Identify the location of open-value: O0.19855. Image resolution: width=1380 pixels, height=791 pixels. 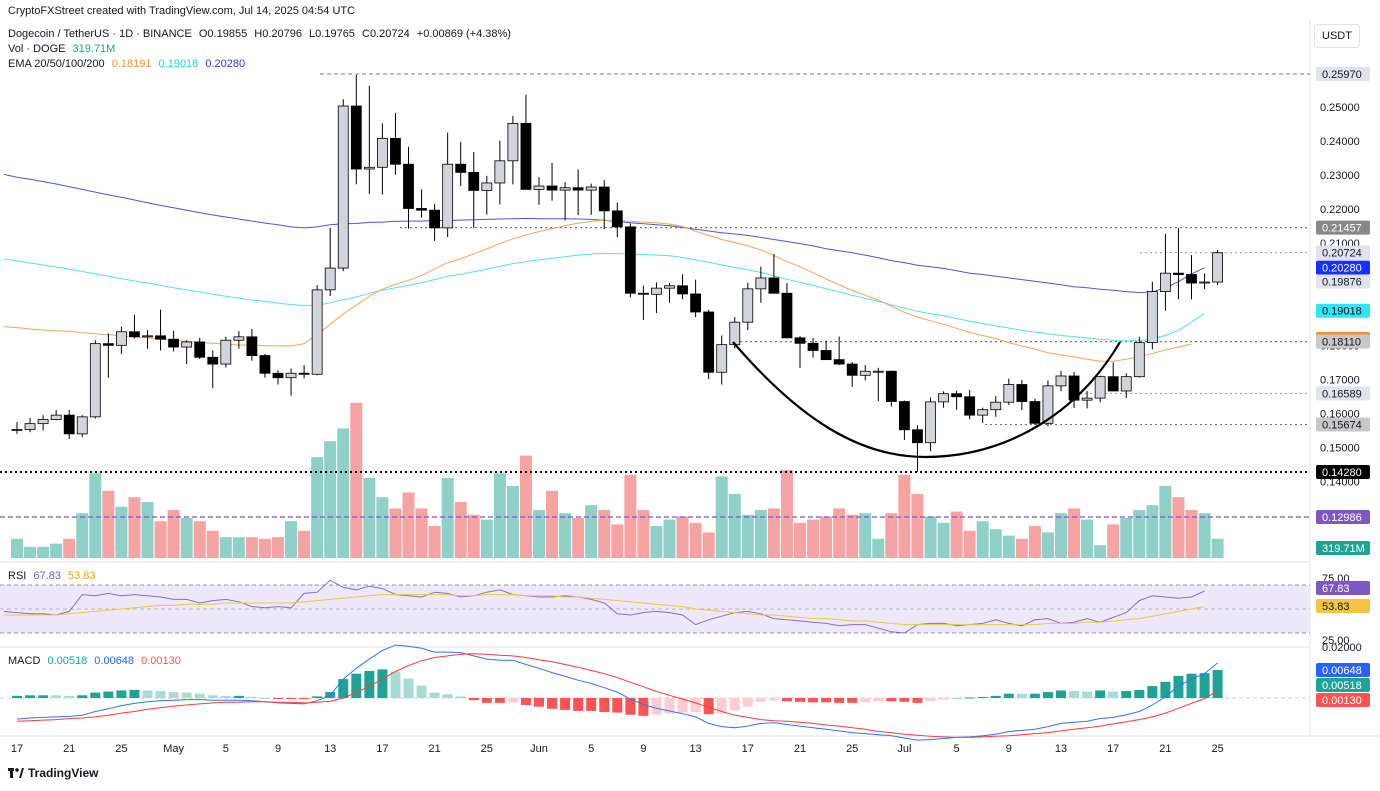
(223, 34).